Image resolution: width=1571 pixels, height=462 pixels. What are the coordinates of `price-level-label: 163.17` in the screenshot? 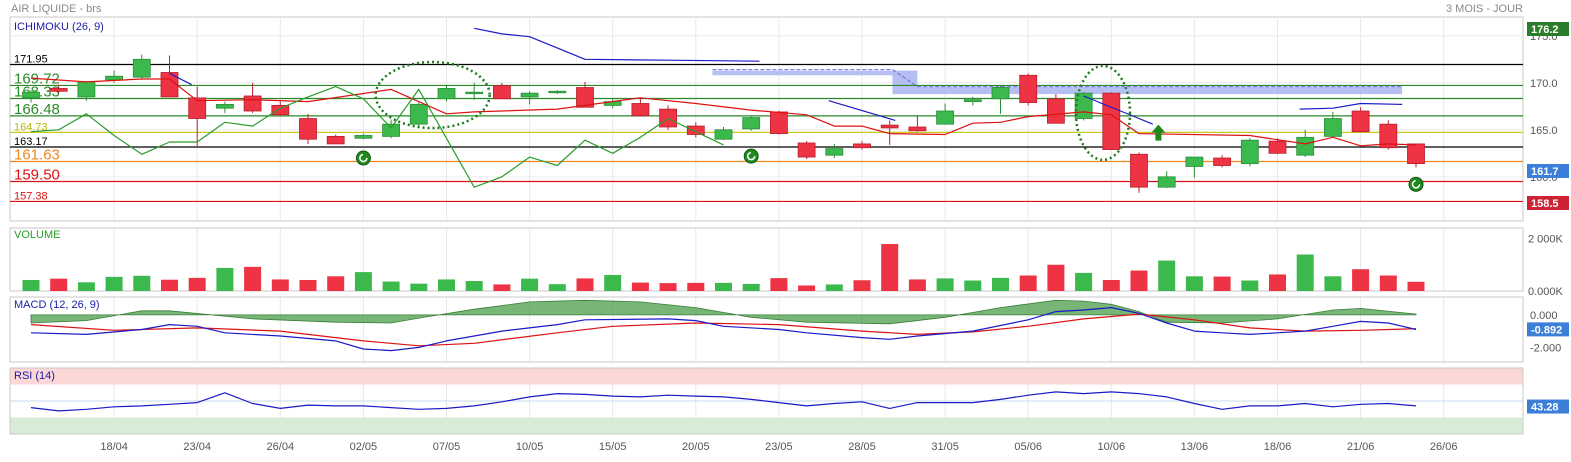 It's located at (31, 142).